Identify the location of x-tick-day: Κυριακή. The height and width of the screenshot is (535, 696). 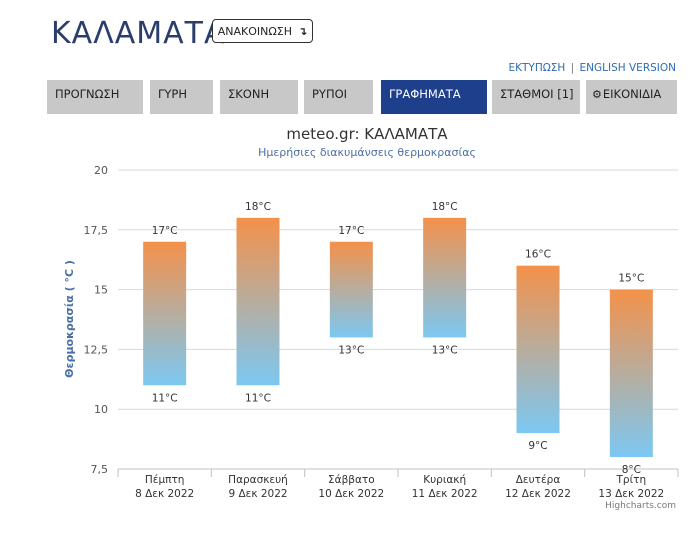
(444, 480).